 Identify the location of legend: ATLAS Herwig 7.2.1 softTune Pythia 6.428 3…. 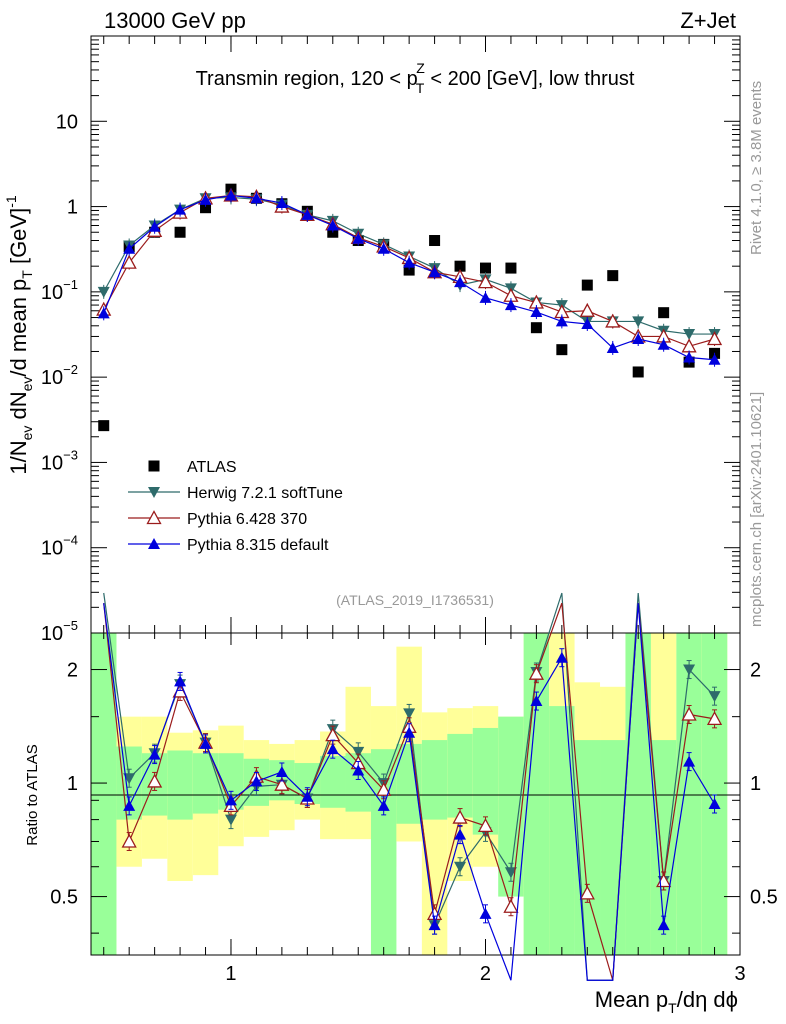
(235, 506).